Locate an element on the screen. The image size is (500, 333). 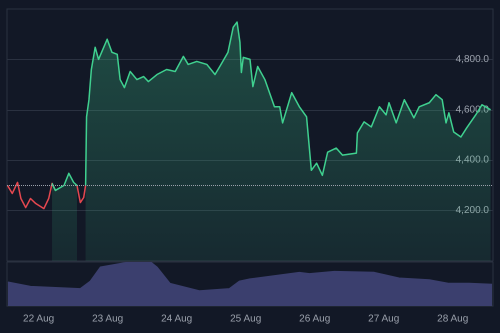
x-tick-label: 28 Aug is located at coordinates (452, 319).